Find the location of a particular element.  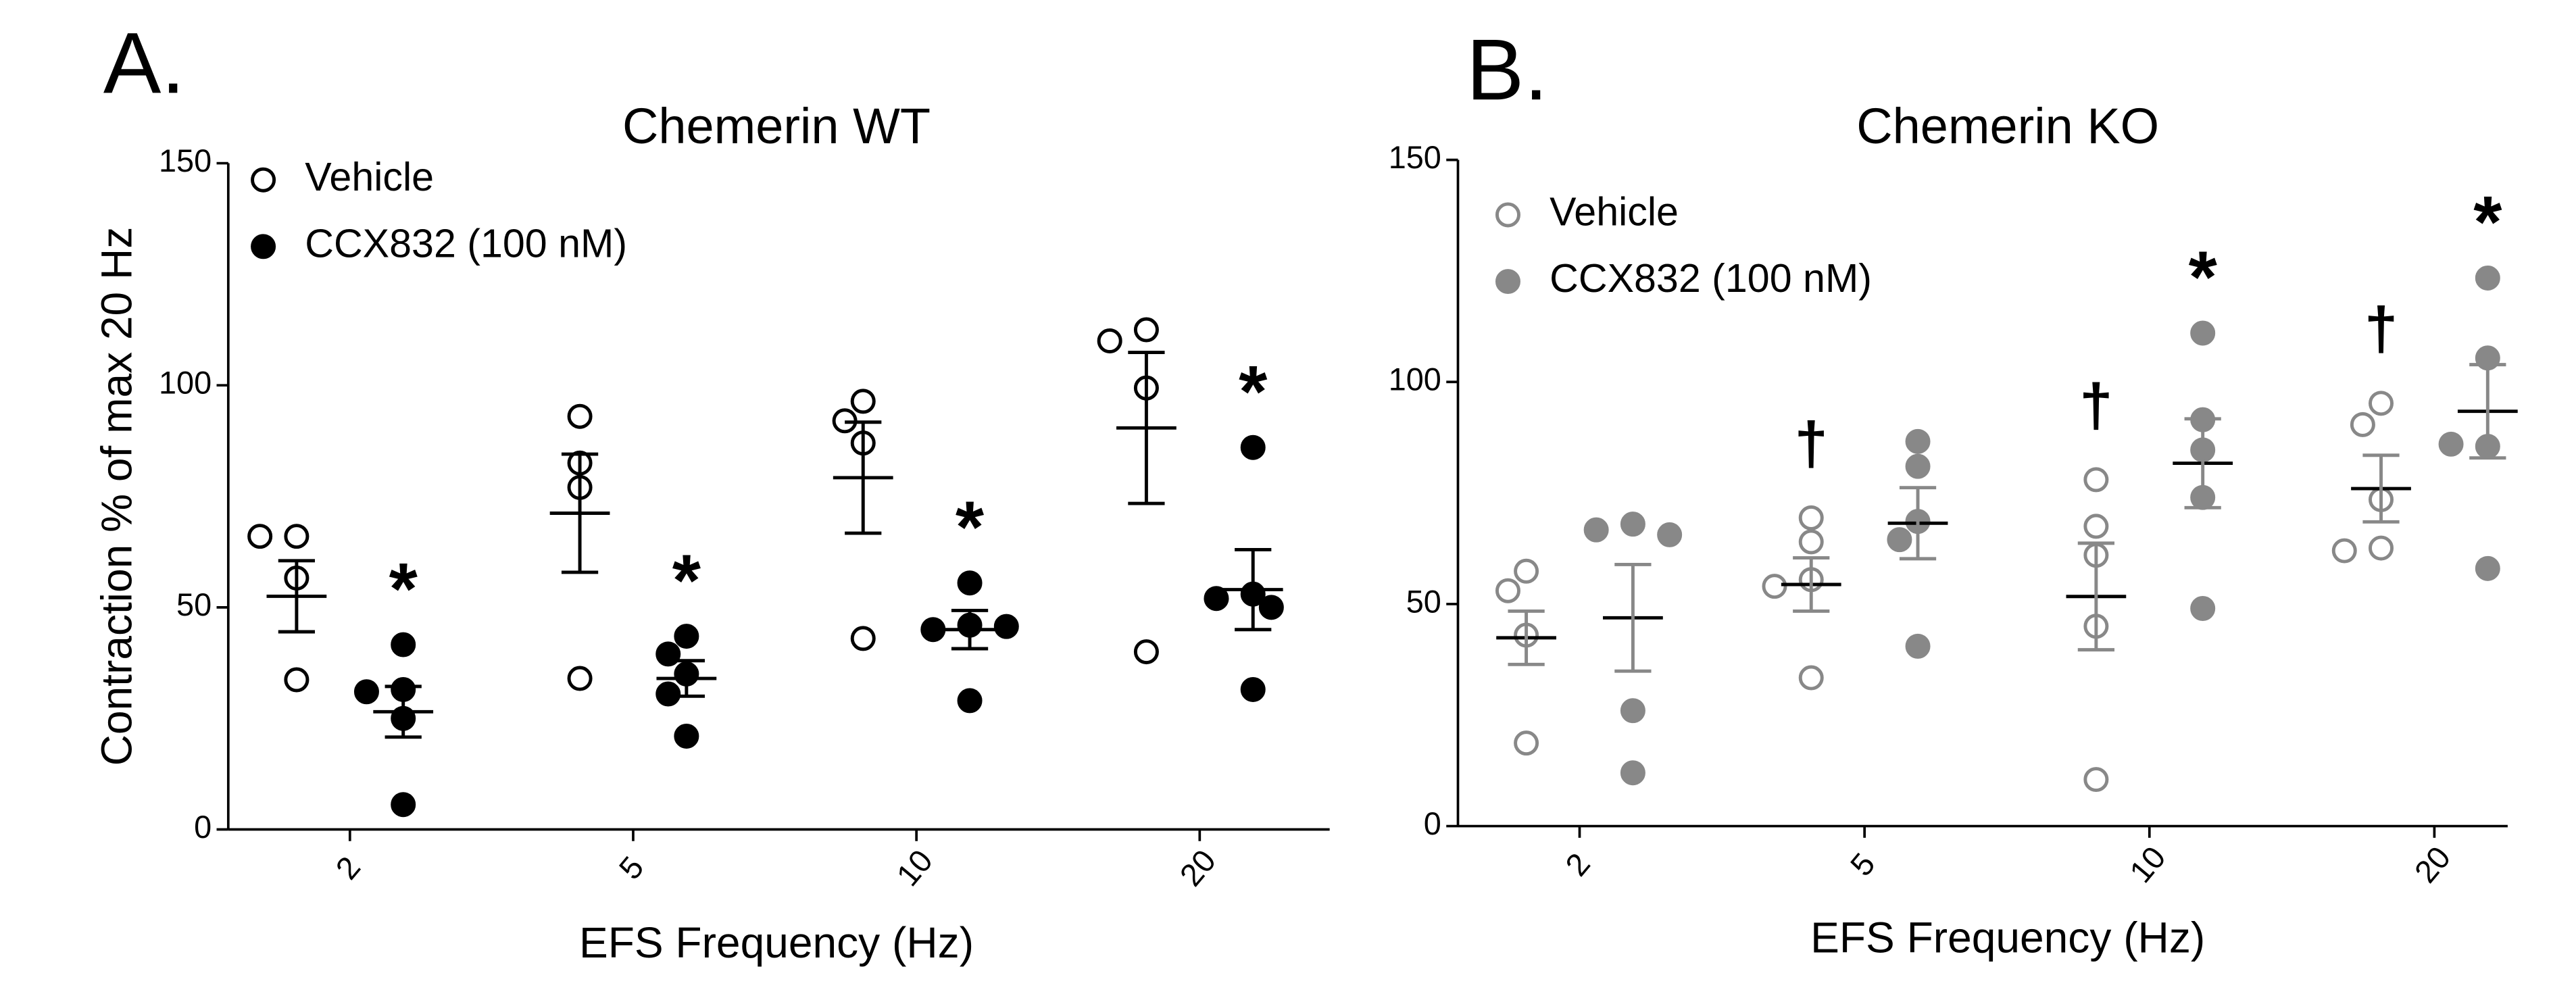

chart-title: Chemerin WT is located at coordinates (777, 126).